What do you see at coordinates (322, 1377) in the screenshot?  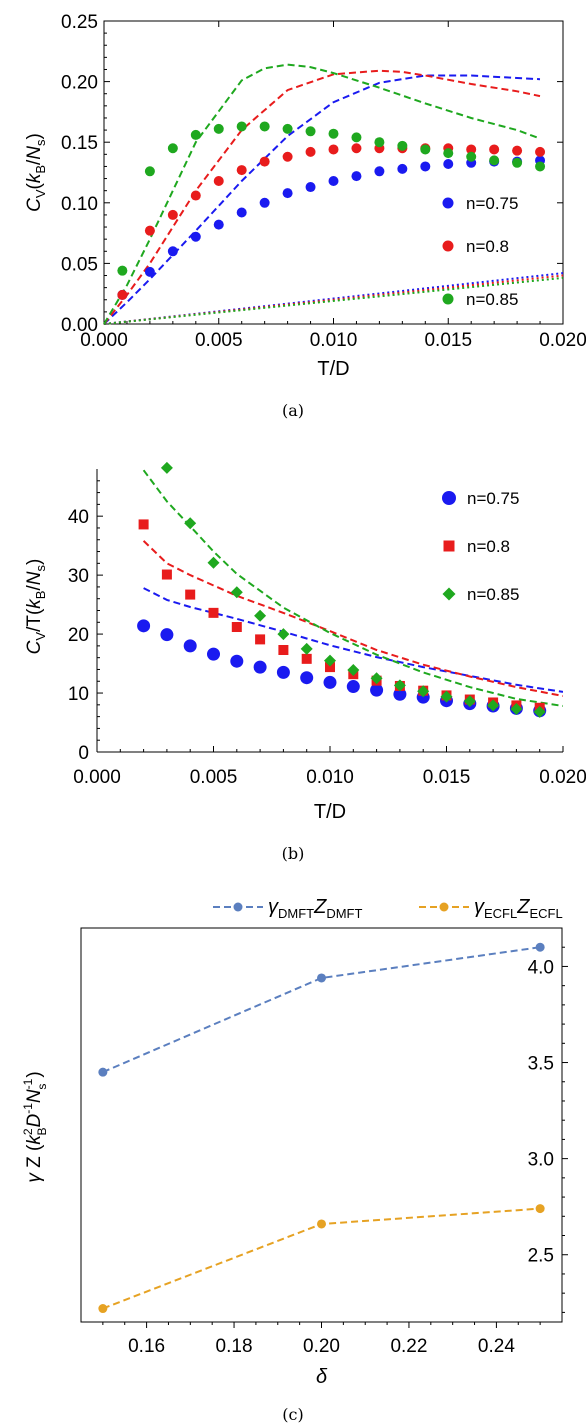 I see `x-axis-label: δ` at bounding box center [322, 1377].